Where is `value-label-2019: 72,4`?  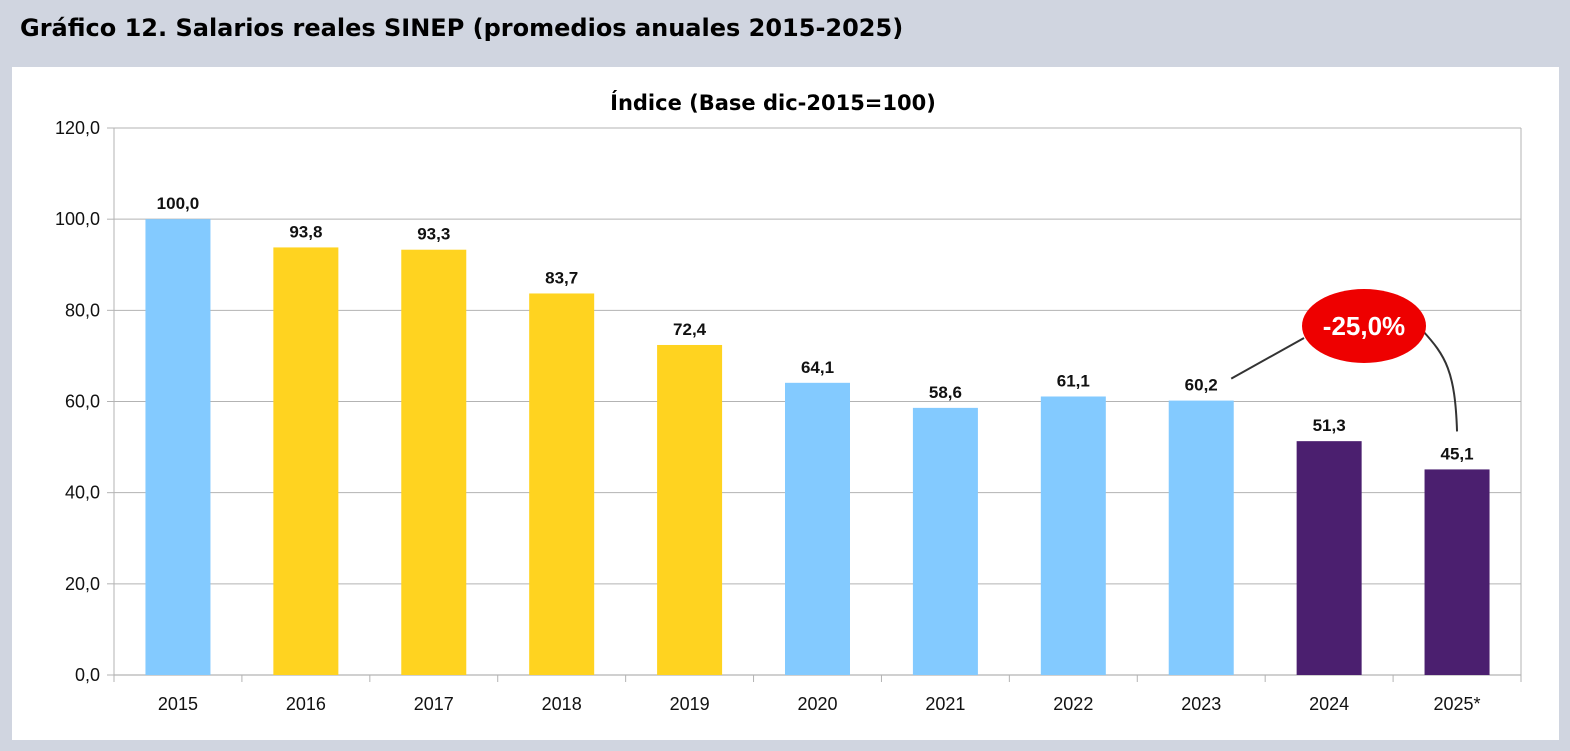 value-label-2019: 72,4 is located at coordinates (690, 329).